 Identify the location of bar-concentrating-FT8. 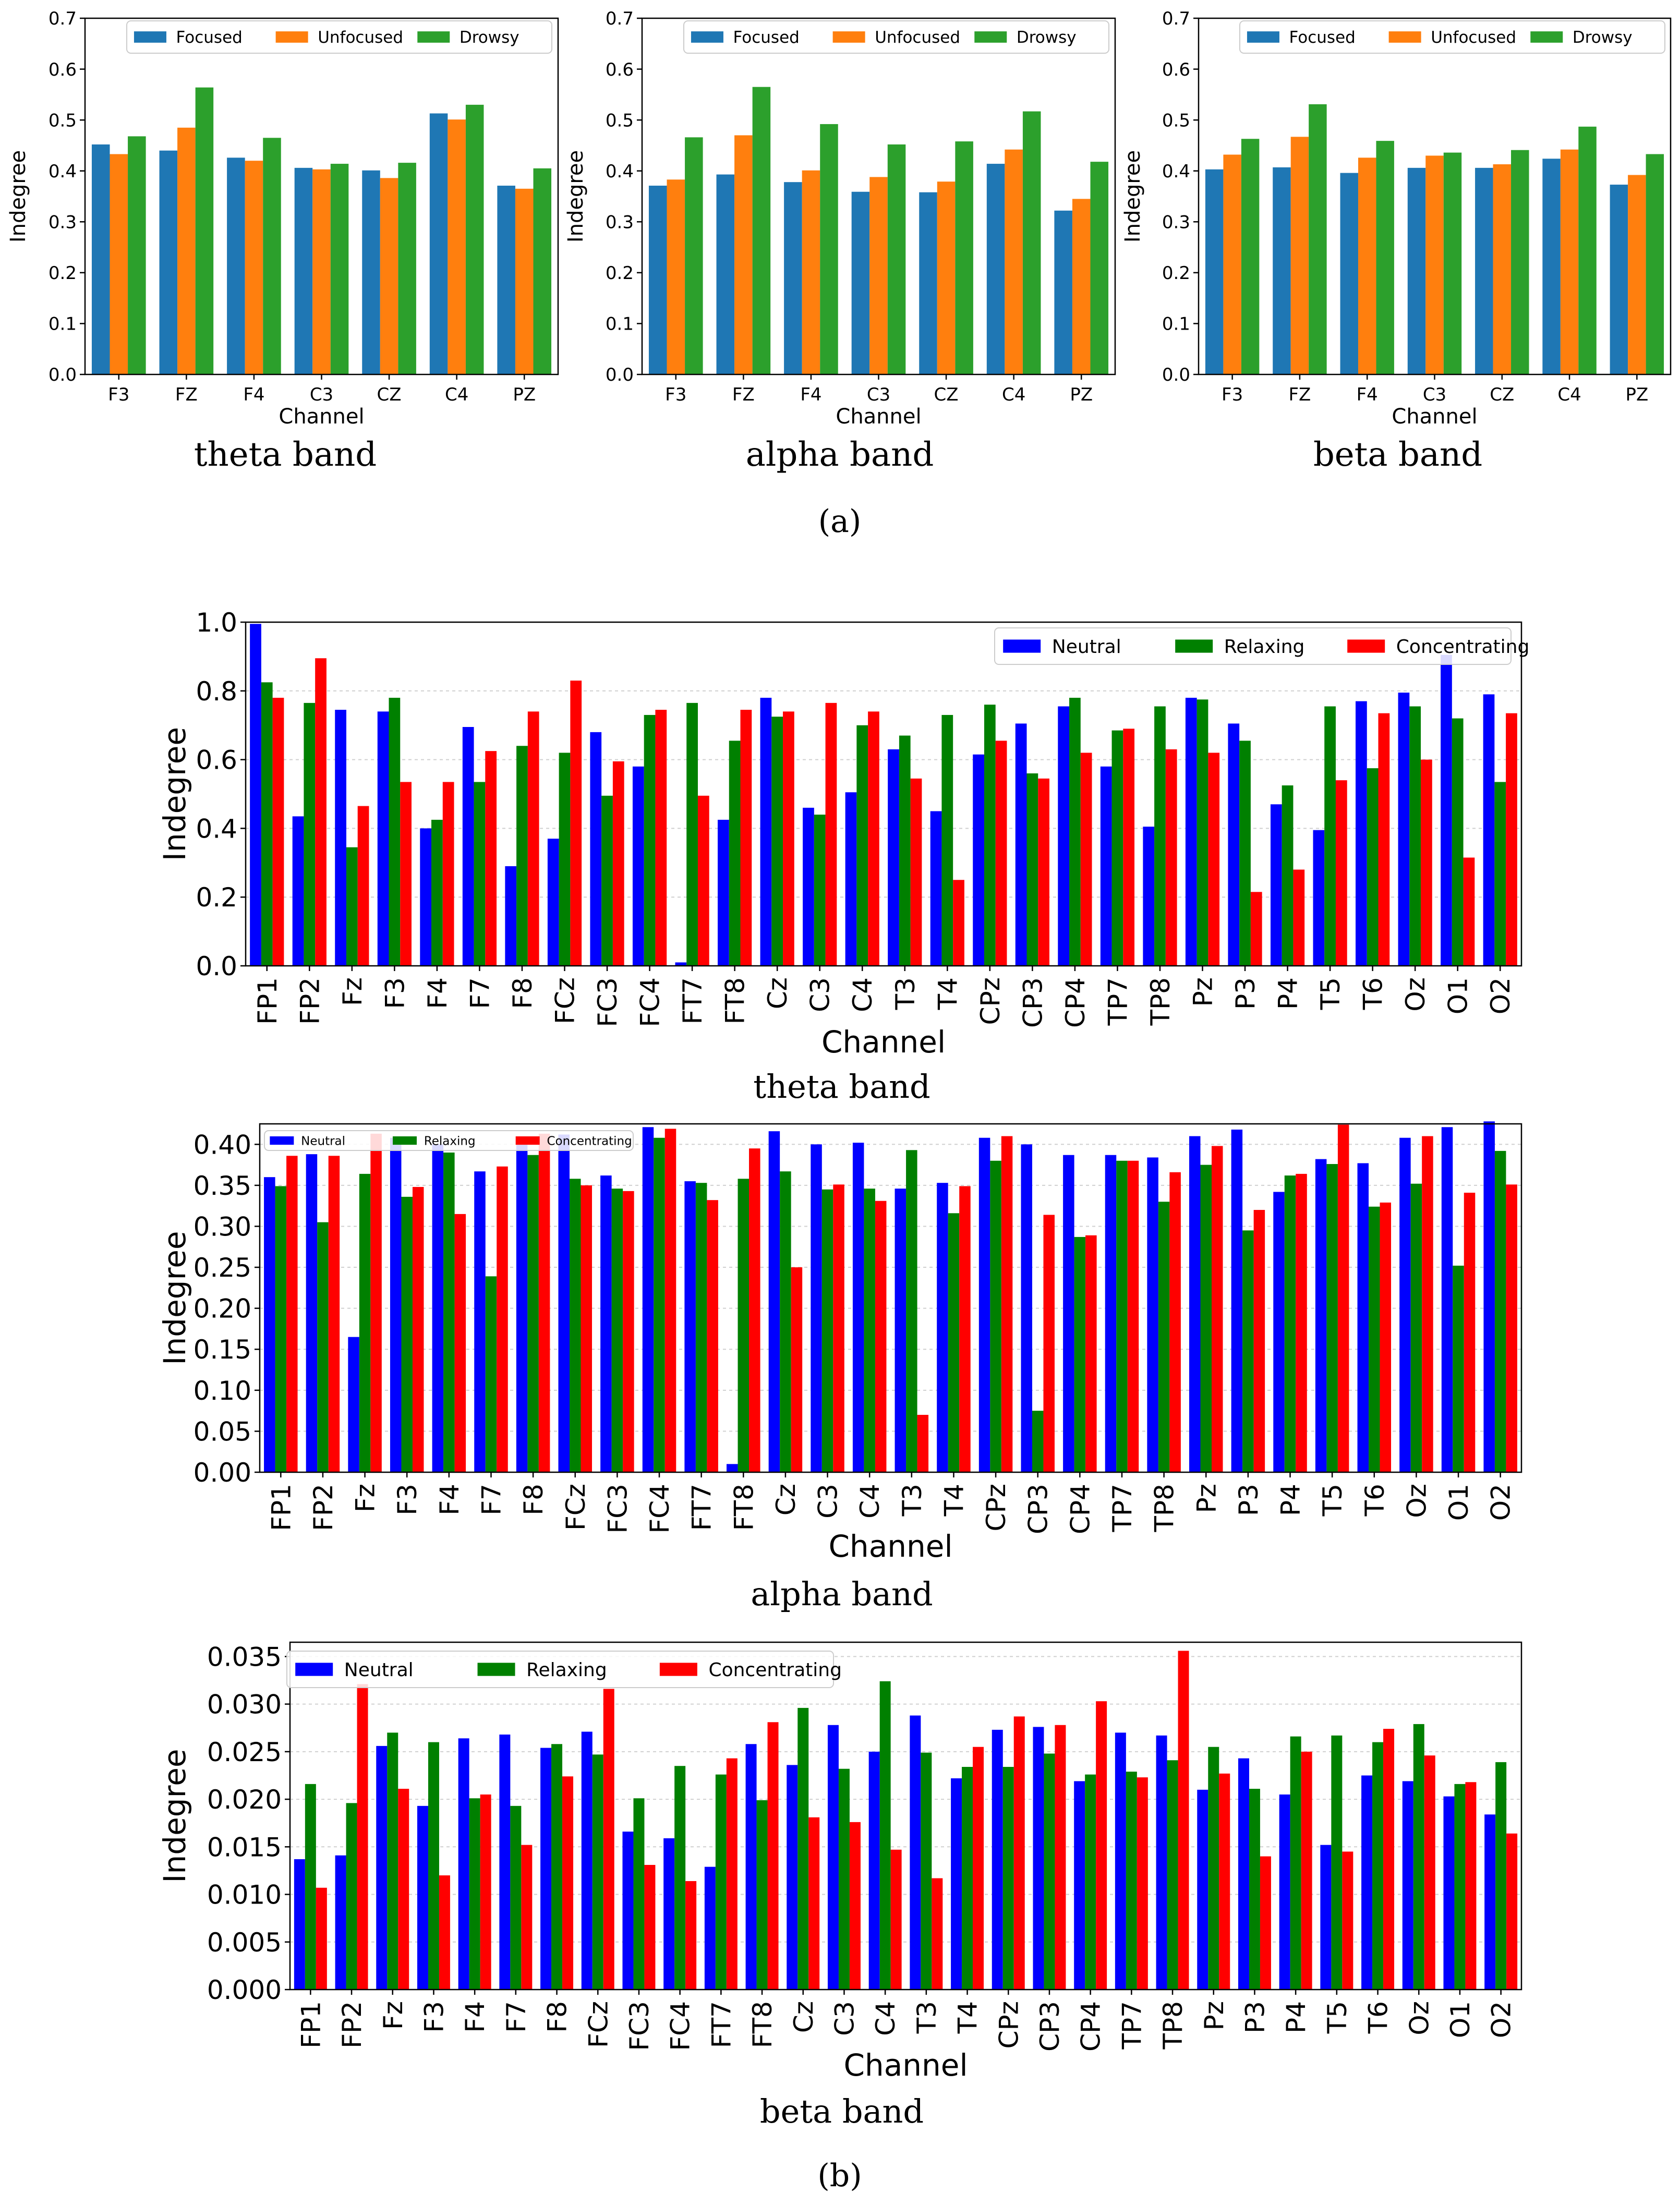
(773, 1856).